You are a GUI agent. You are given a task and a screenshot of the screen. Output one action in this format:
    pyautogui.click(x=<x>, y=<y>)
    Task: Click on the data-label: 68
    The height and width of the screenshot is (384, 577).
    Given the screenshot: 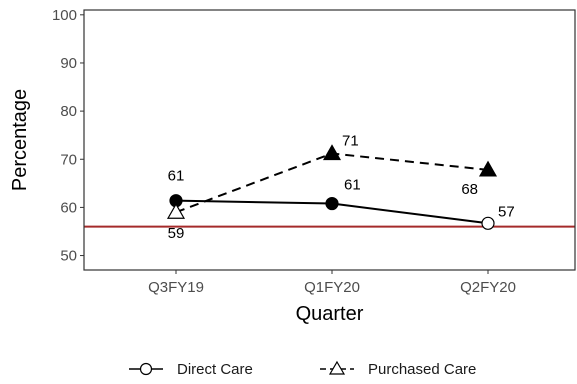 What is the action you would take?
    pyautogui.click(x=469, y=189)
    